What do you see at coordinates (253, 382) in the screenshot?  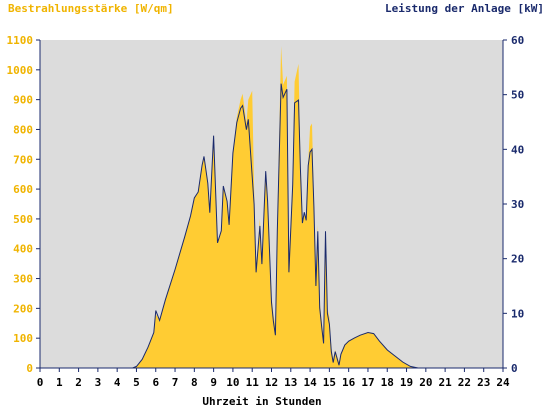 I see `x-tick-label: 11` at bounding box center [253, 382].